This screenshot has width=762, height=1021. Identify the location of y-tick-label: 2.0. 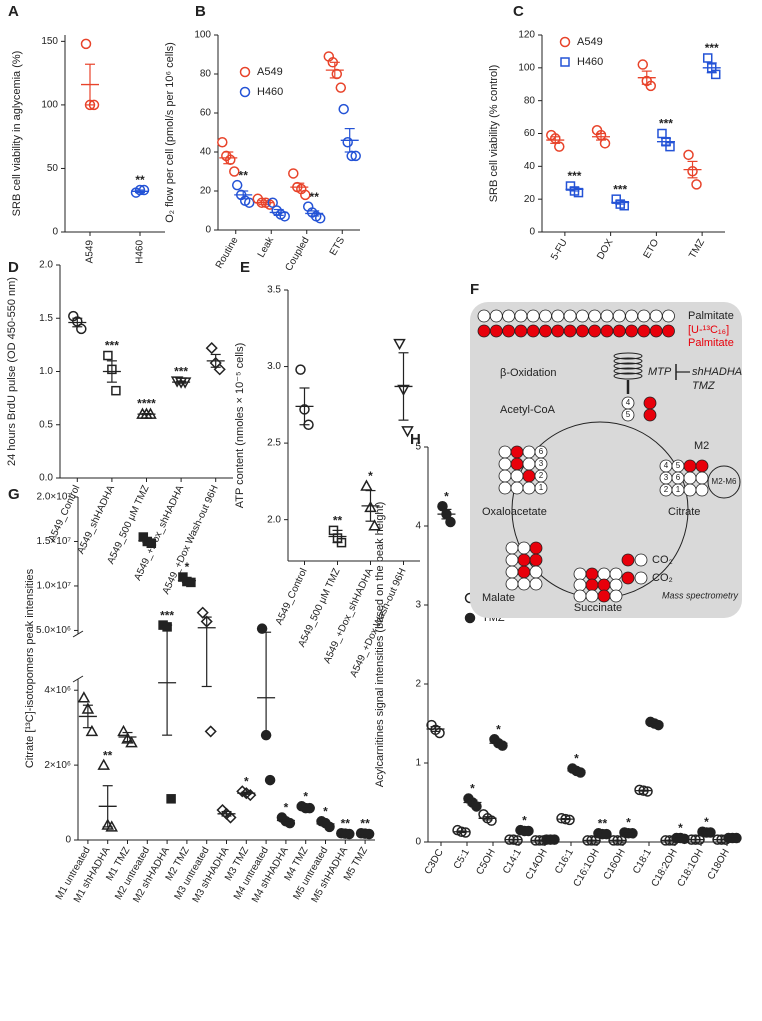
(274, 519).